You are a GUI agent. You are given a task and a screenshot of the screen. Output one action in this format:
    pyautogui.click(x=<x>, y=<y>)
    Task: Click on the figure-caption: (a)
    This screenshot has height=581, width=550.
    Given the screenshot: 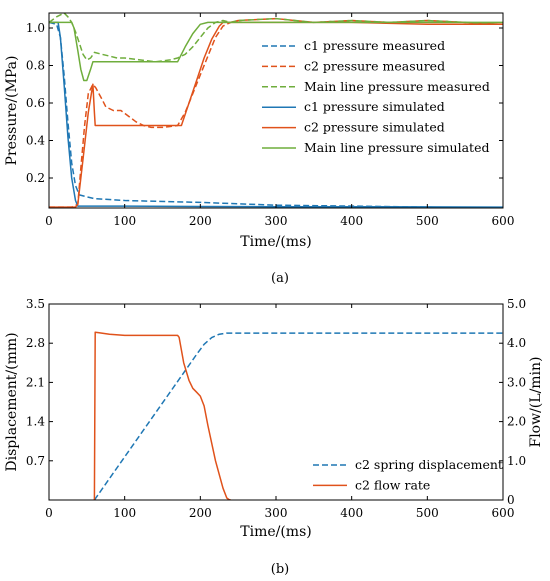 What is the action you would take?
    pyautogui.click(x=280, y=278)
    